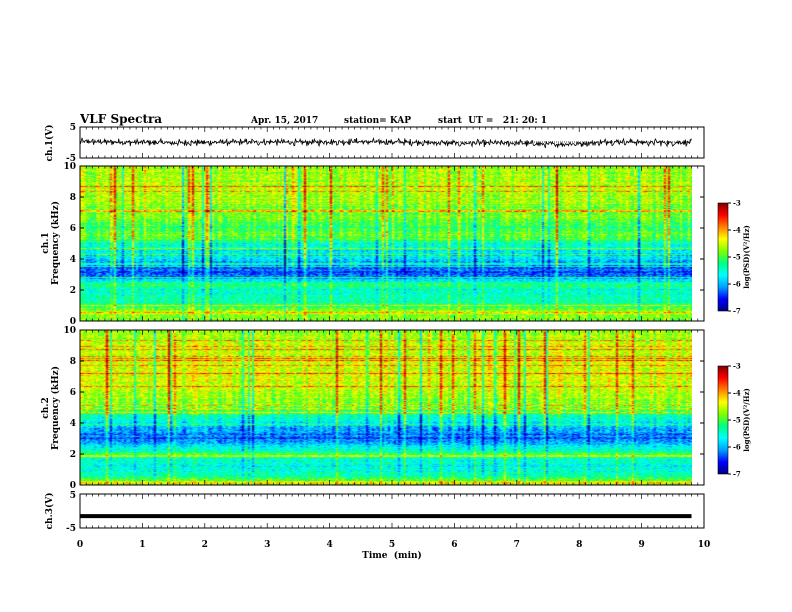 The height and width of the screenshot is (612, 792). Describe the element at coordinates (704, 545) in the screenshot. I see `time-tick-label: 10` at that location.